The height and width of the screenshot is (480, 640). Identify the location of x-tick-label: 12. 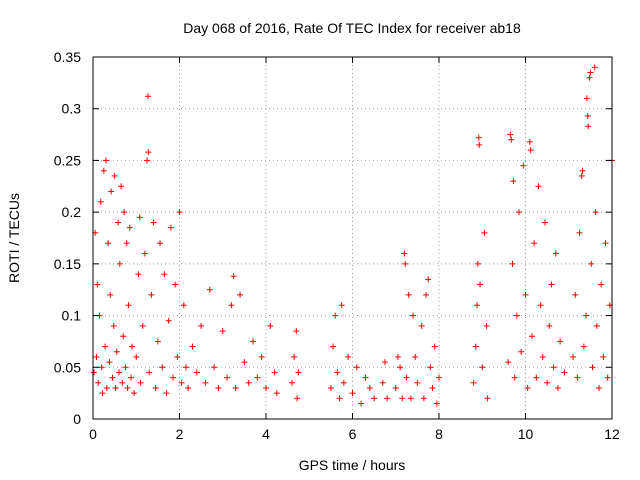
(612, 434).